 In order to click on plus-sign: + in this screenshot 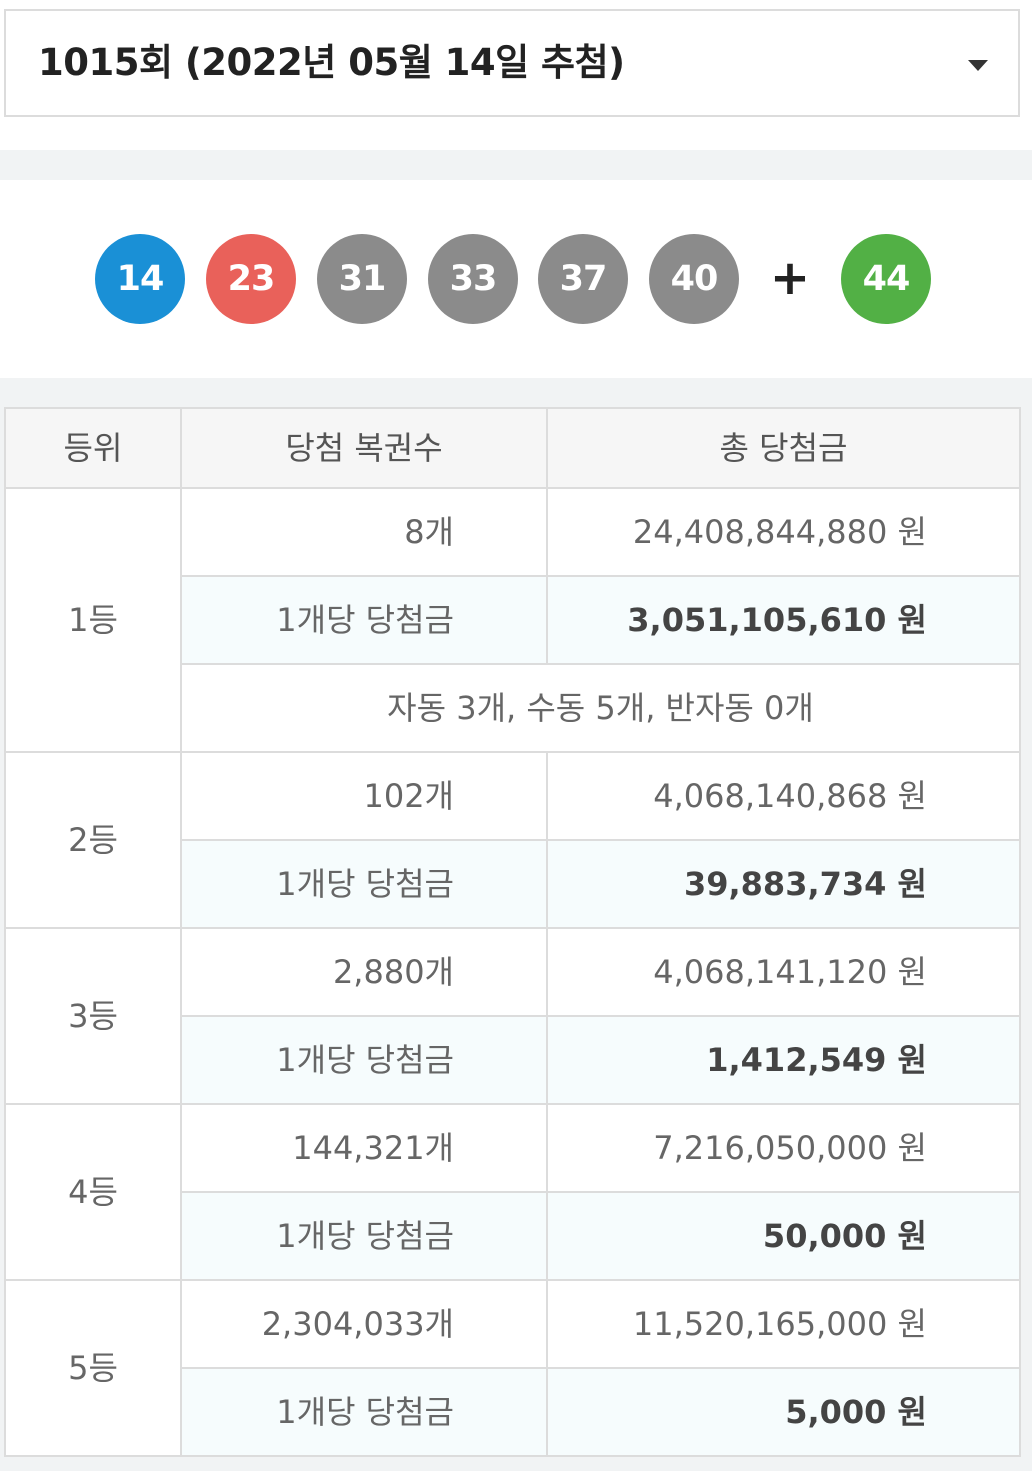, I will do `click(790, 278)`.